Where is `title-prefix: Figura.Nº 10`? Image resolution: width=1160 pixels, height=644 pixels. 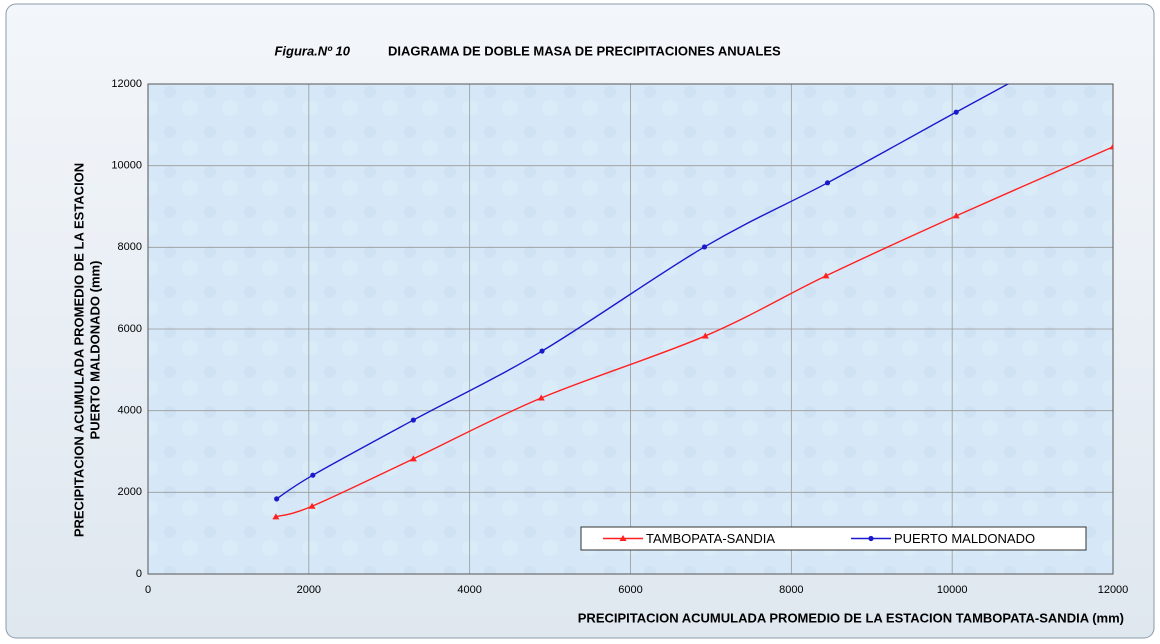
title-prefix: Figura.Nº 10 is located at coordinates (312, 50).